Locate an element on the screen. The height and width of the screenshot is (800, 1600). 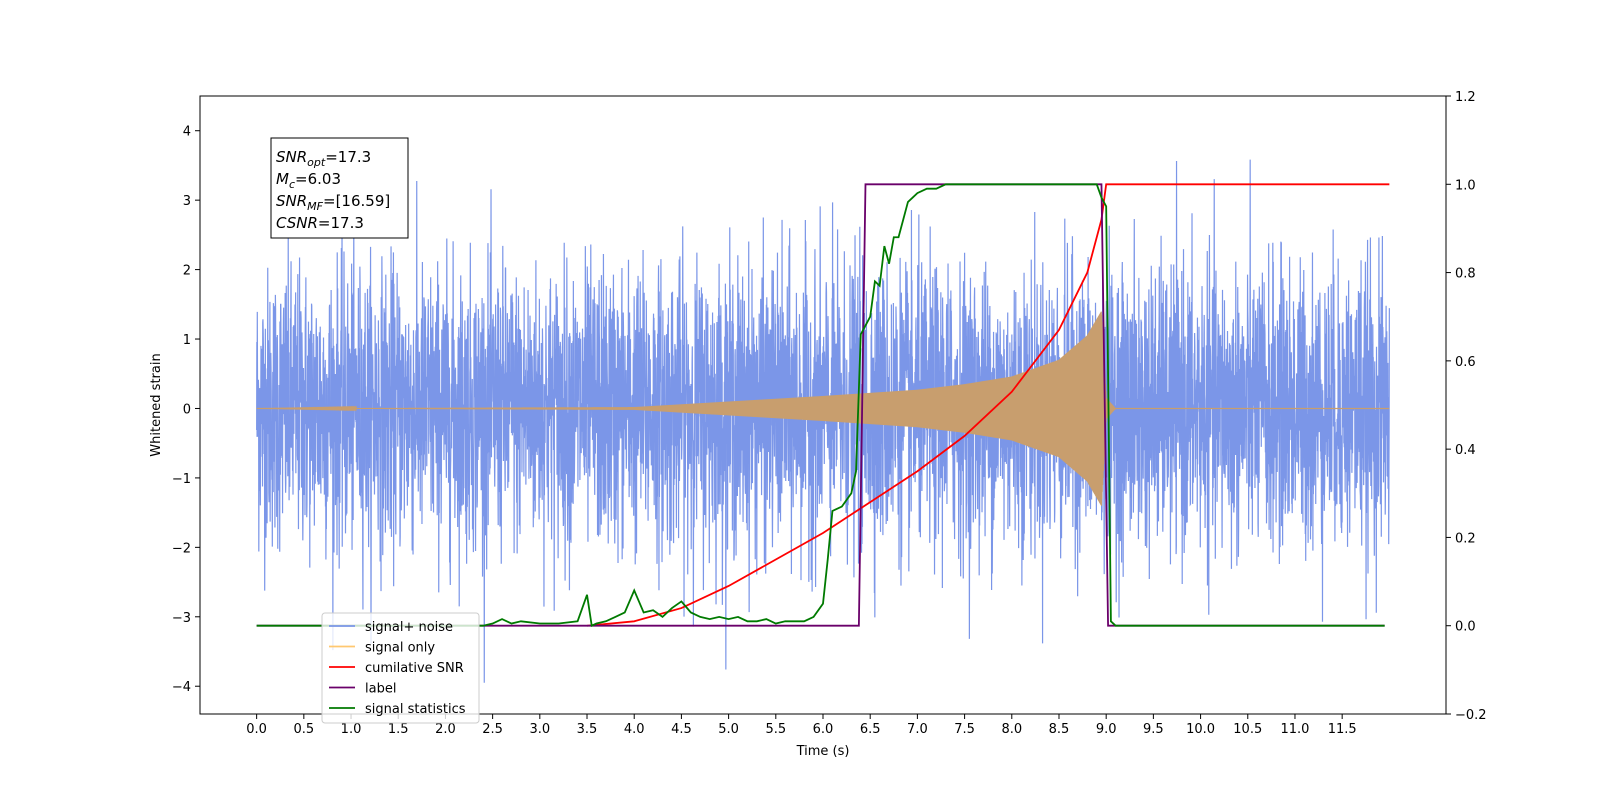
y-tick-label: 4 is located at coordinates (187, 132).